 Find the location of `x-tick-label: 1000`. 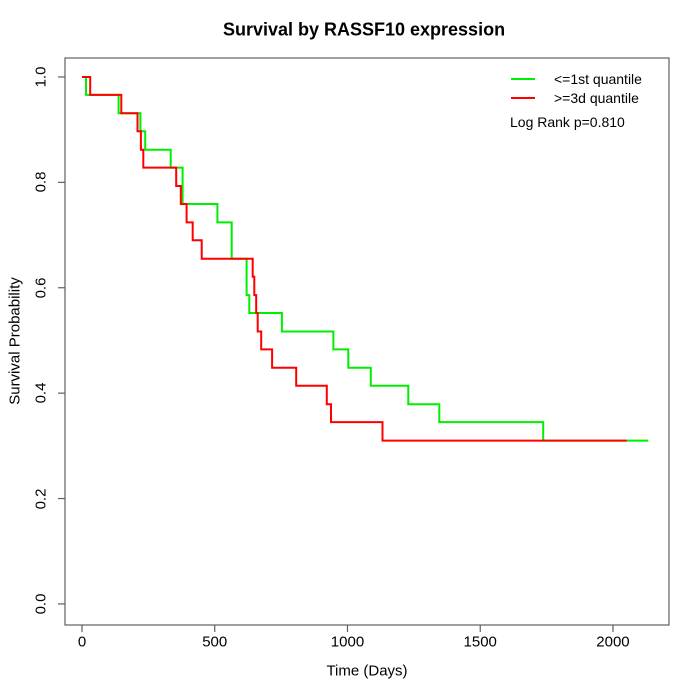

x-tick-label: 1000 is located at coordinates (347, 642).